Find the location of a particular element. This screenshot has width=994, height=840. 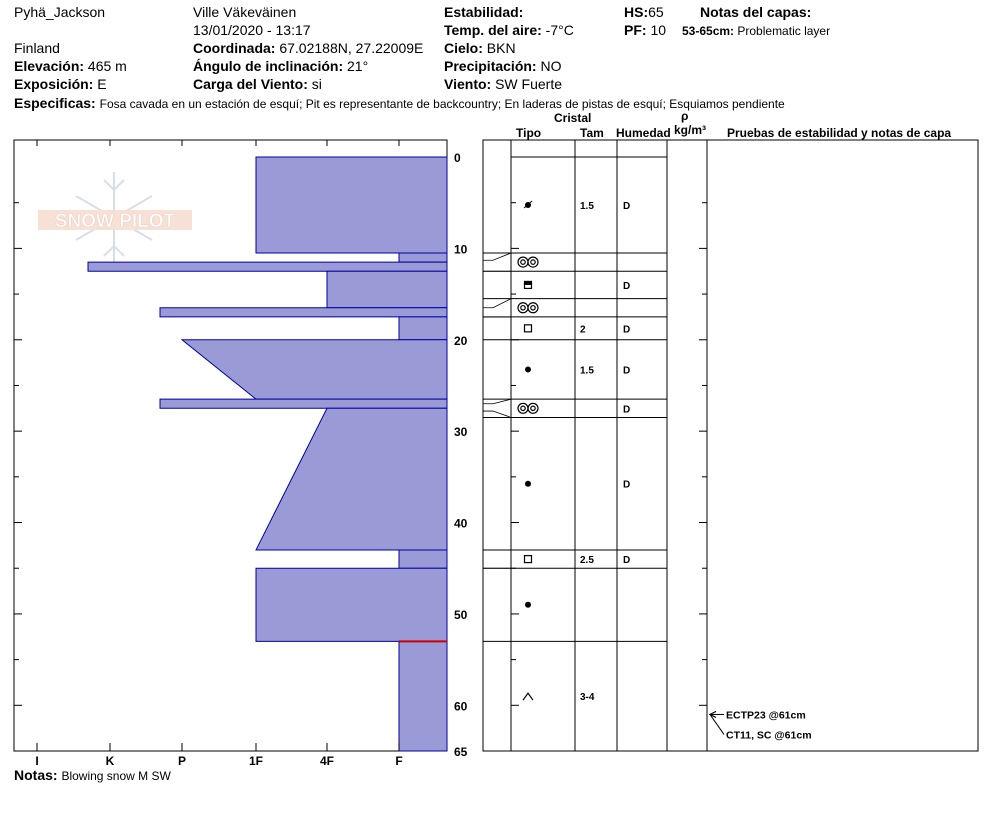

wind-loading: Carga del Viento: si is located at coordinates (257, 84).